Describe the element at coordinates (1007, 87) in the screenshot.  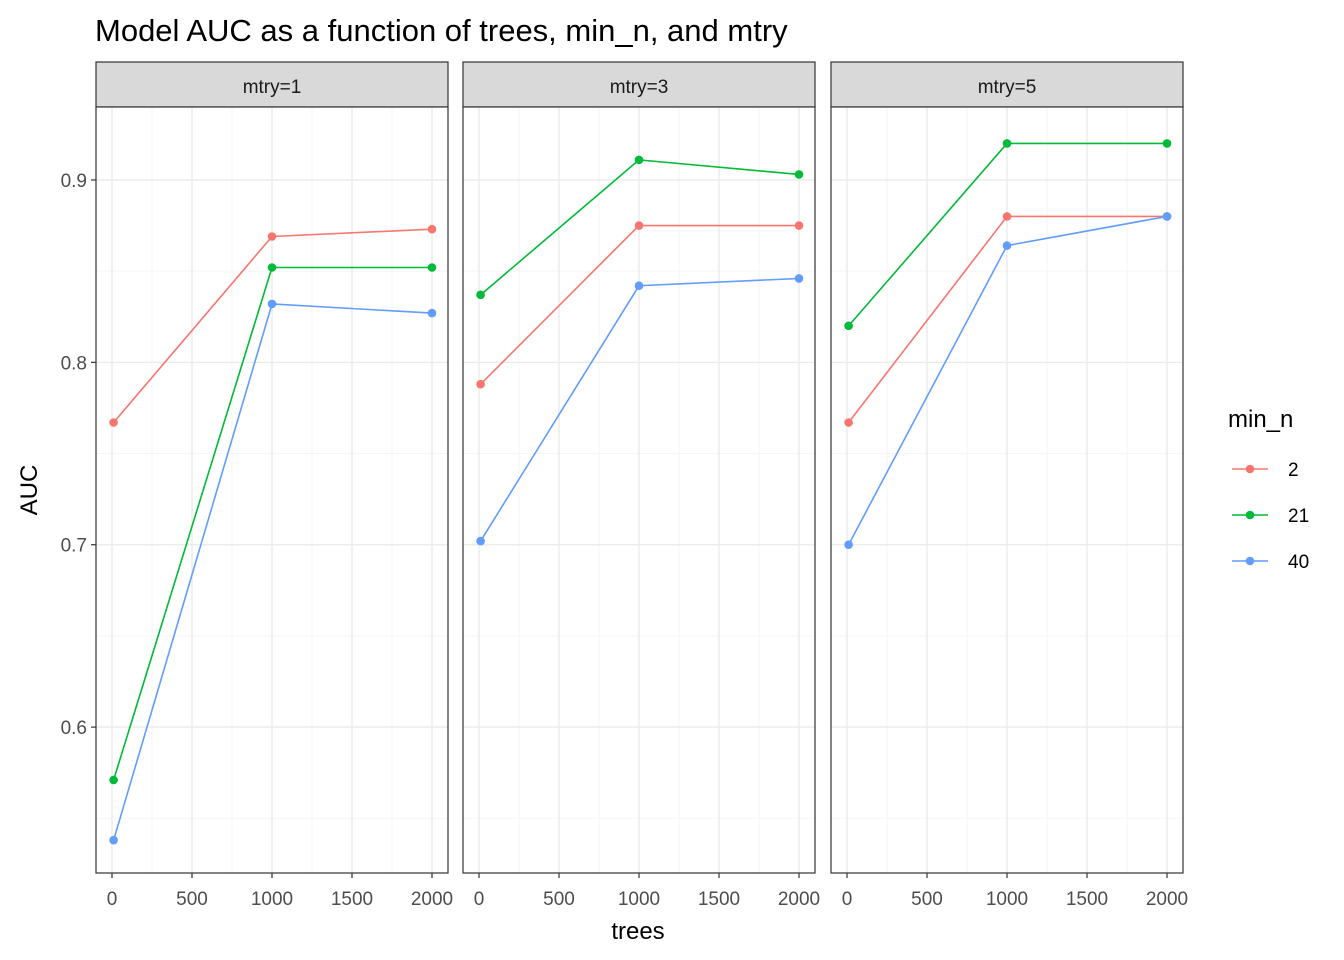
I see `facet-strip-label: mtry=5` at that location.